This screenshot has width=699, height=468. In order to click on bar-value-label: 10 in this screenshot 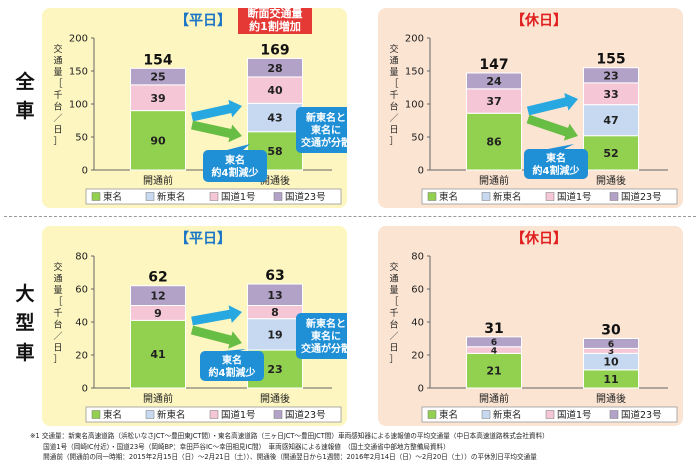, I will do `click(611, 362)`.